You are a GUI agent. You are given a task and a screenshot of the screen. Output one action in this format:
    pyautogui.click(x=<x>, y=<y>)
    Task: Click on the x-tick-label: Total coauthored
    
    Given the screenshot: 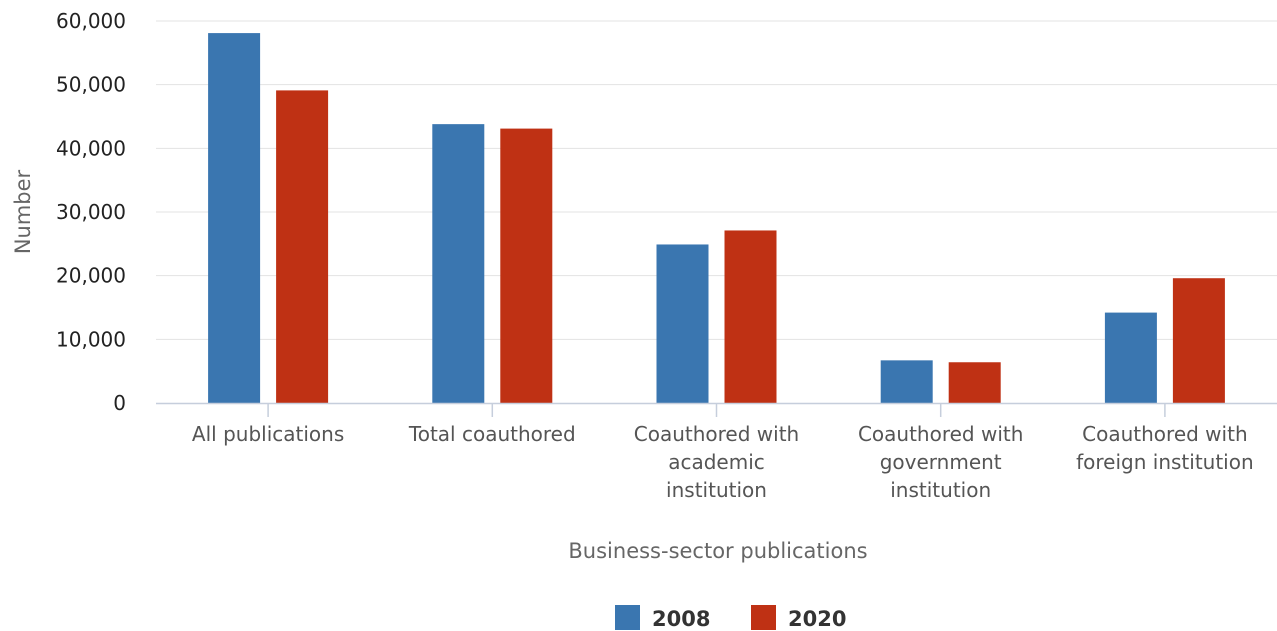 What is the action you would take?
    pyautogui.click(x=492, y=434)
    